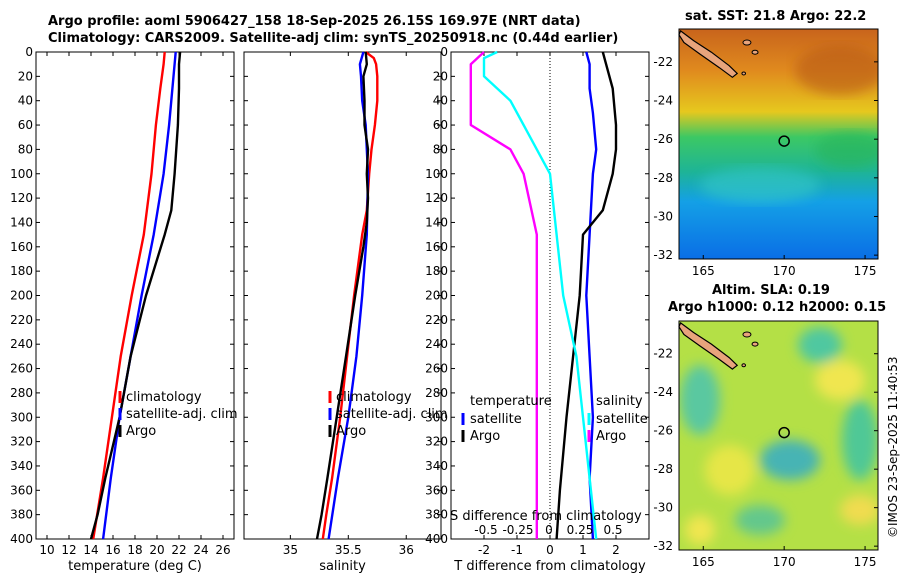  I want to click on sla-map-xtick-label: 170, so click(784, 562).